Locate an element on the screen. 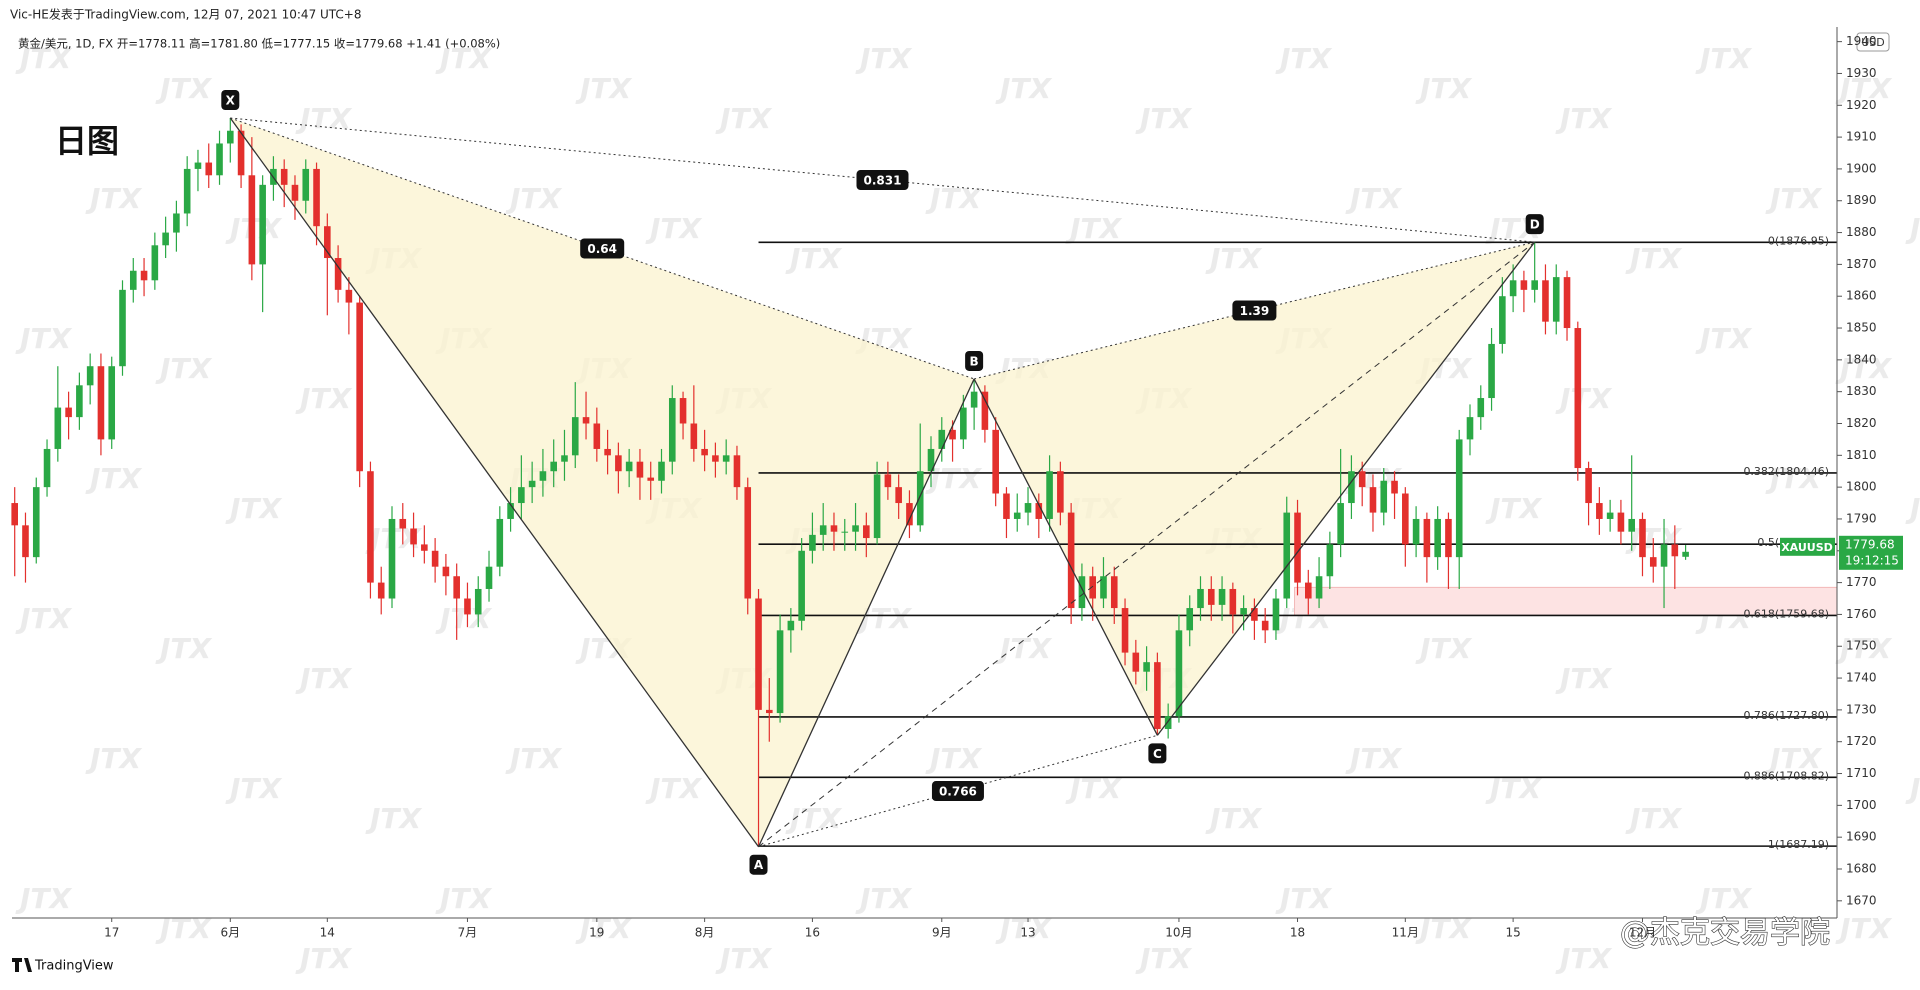  x-tick-label: 15 is located at coordinates (1512, 933).